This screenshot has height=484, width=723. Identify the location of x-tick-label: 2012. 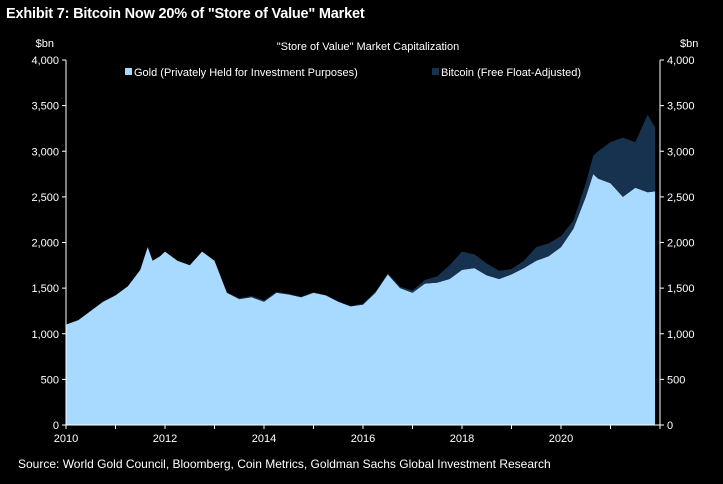
(165, 439).